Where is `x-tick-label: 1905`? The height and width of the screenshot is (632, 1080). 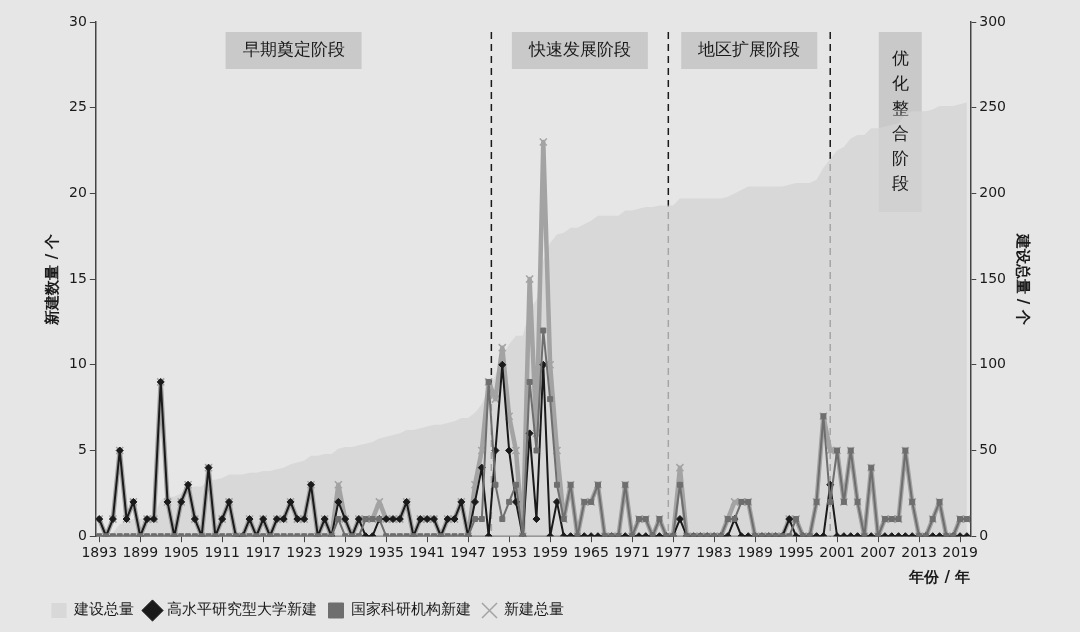 x-tick-label: 1905 is located at coordinates (181, 552).